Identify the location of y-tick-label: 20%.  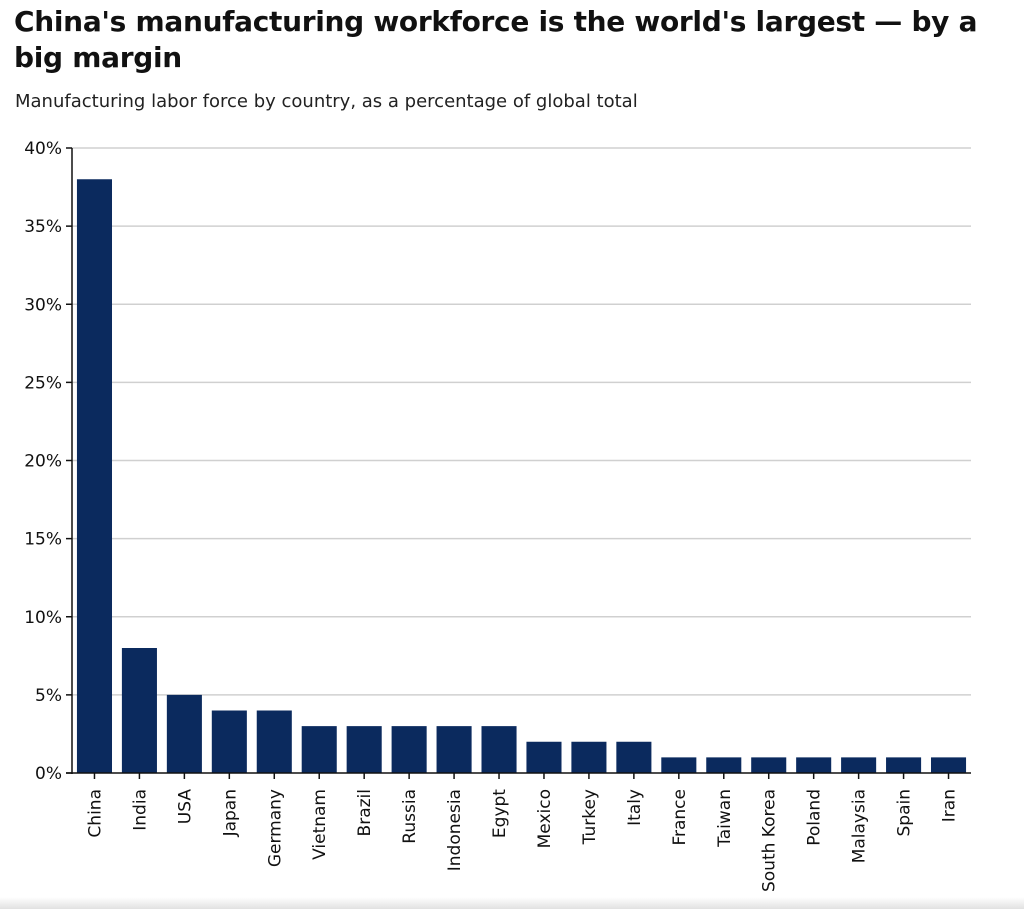
(43, 462).